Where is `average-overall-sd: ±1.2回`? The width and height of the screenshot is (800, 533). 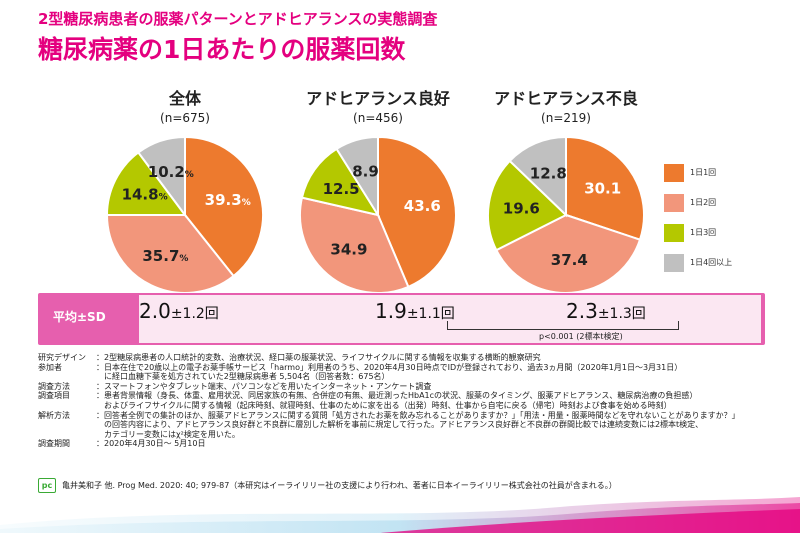
average-overall-sd: ±1.2回 is located at coordinates (194, 314).